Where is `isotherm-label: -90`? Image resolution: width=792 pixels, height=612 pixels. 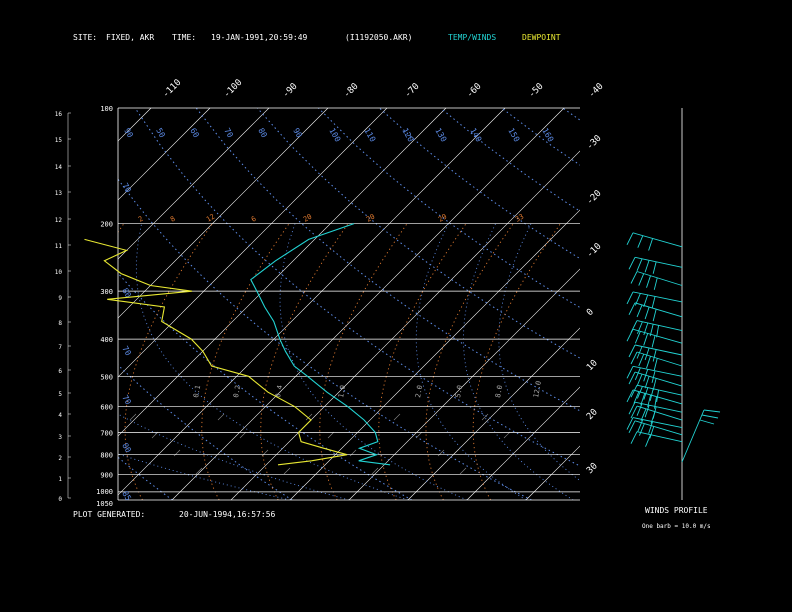 isotherm-label: -90 is located at coordinates (290, 91).